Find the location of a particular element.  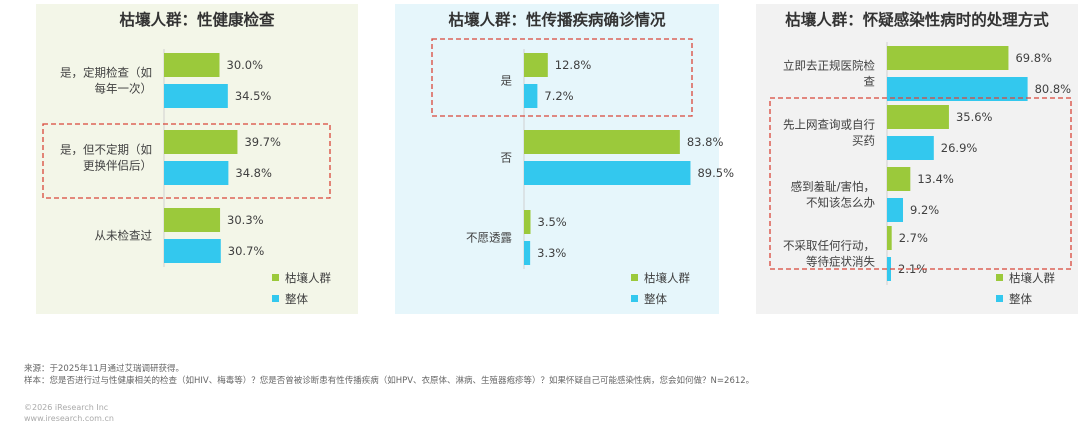

category-label: 不知该怎么办 is located at coordinates (840, 203).